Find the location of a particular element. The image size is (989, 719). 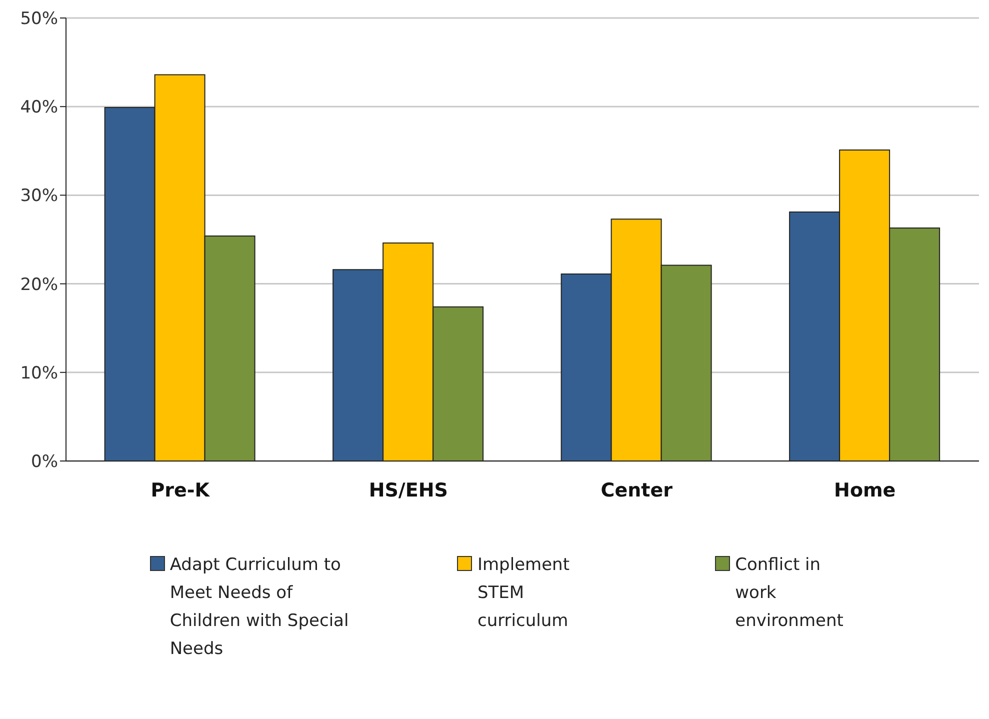

x-tick-label: HS/EHS is located at coordinates (408, 490).